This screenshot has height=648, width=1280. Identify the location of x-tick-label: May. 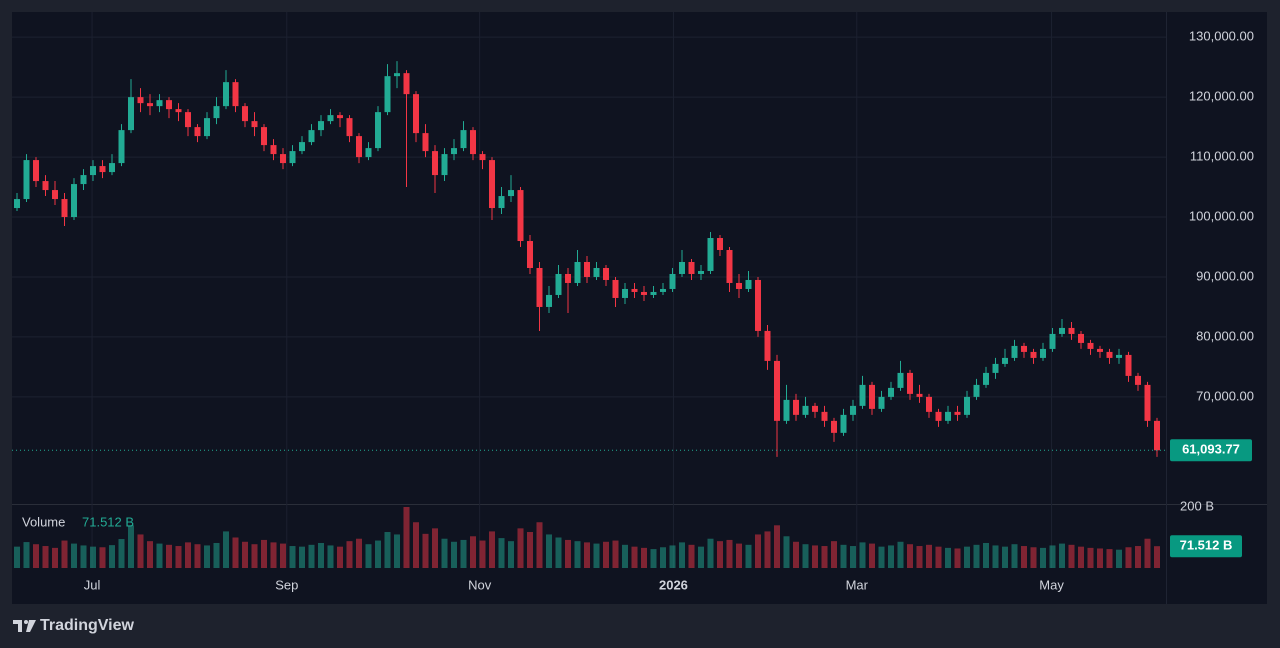
(1051, 584).